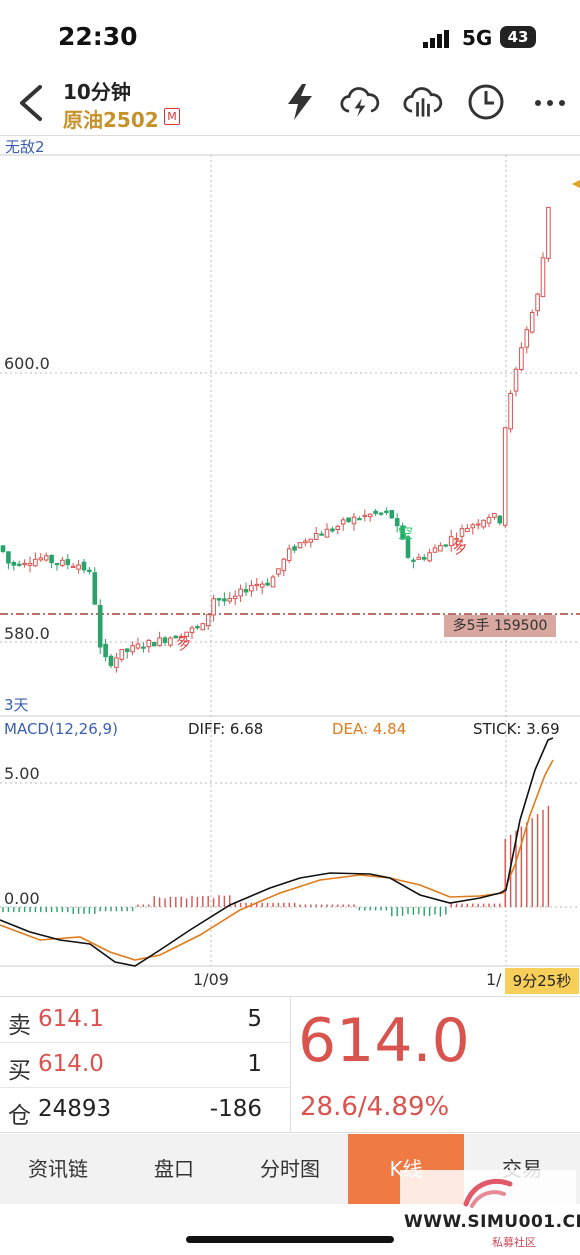 This screenshot has width=580, height=1255. Describe the element at coordinates (16, 705) in the screenshot. I see `chart-range-label: 3天` at that location.